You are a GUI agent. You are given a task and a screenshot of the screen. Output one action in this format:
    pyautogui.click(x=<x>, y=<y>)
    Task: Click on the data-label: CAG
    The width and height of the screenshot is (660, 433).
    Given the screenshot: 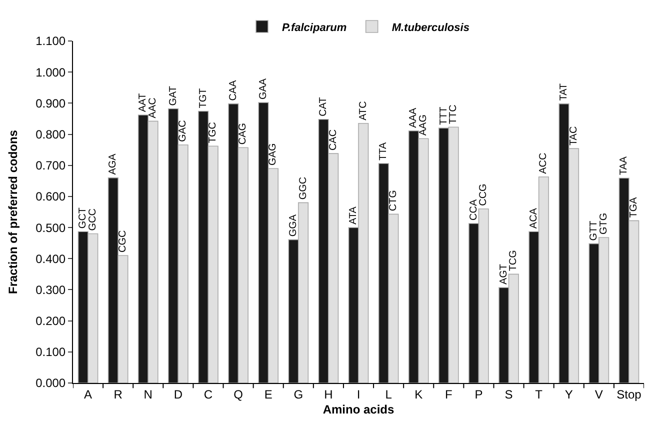 What is the action you would take?
    pyautogui.click(x=243, y=133)
    